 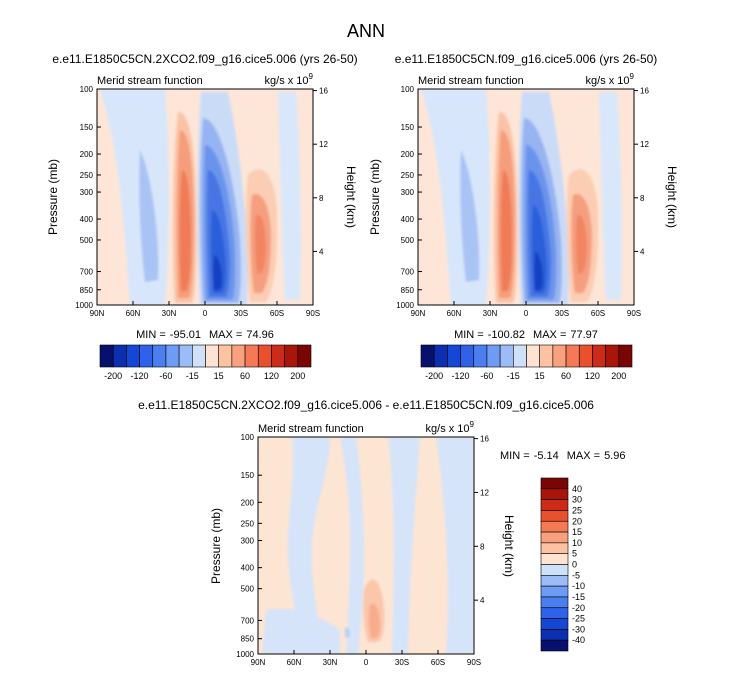 I want to click on colorbar-label: -10, so click(x=578, y=586).